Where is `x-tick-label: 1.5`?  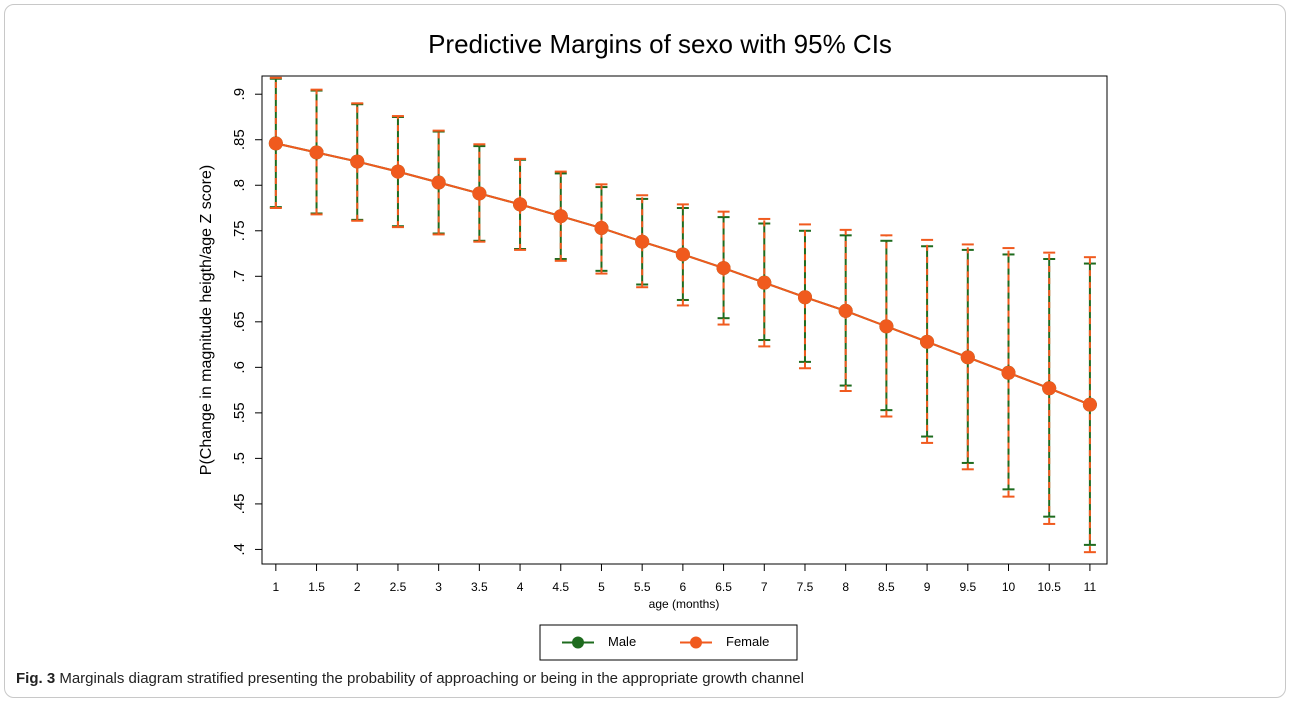 x-tick-label: 1.5 is located at coordinates (316, 587).